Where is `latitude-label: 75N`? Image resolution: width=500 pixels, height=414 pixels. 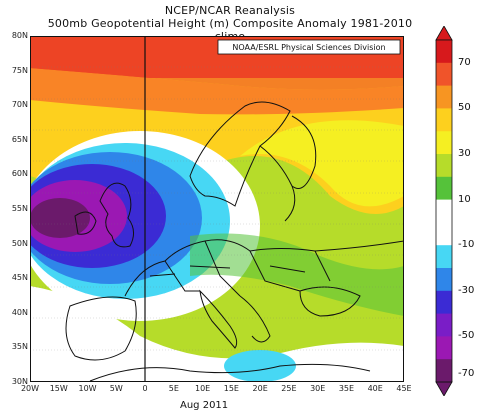
latitude-label: 75N is located at coordinates (19, 70).